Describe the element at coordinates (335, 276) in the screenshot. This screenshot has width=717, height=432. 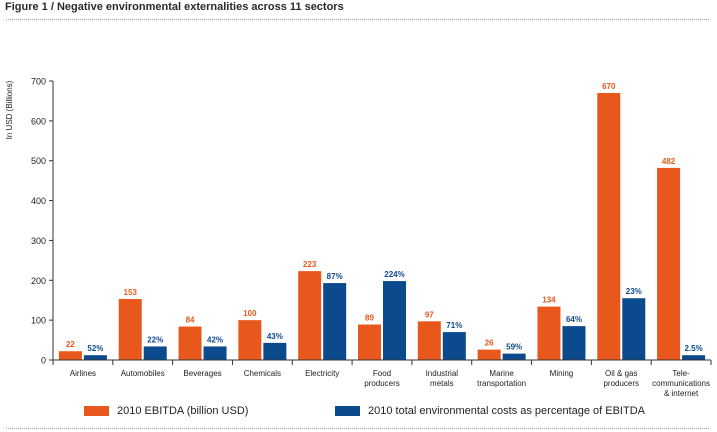
I see `bar-env-cost-label: 87%` at that location.